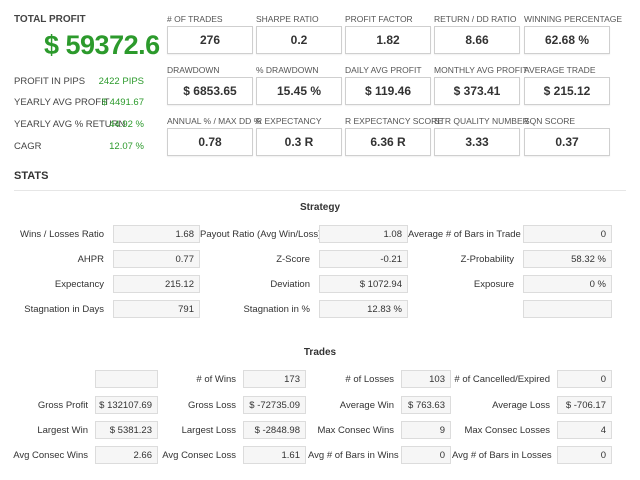  What do you see at coordinates (320, 352) in the screenshot?
I see `trades-title: Trades` at bounding box center [320, 352].